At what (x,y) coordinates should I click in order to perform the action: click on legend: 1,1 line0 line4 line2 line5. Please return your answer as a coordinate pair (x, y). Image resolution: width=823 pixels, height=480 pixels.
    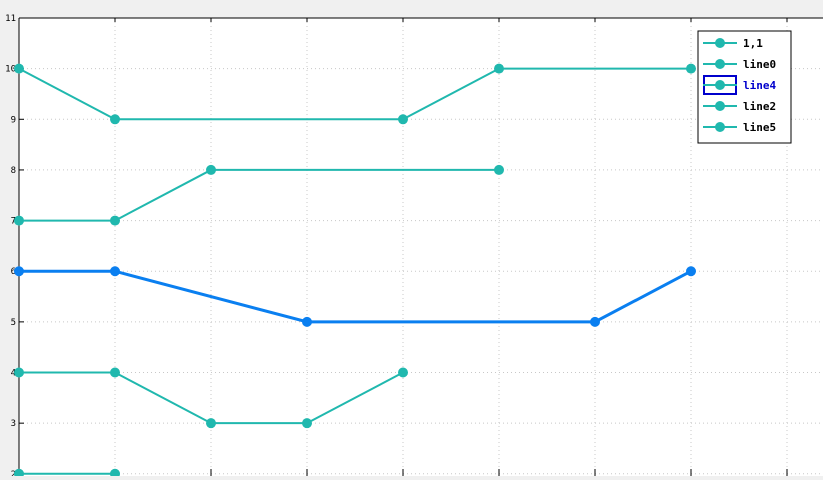
    Looking at the image, I should click on (744, 87).